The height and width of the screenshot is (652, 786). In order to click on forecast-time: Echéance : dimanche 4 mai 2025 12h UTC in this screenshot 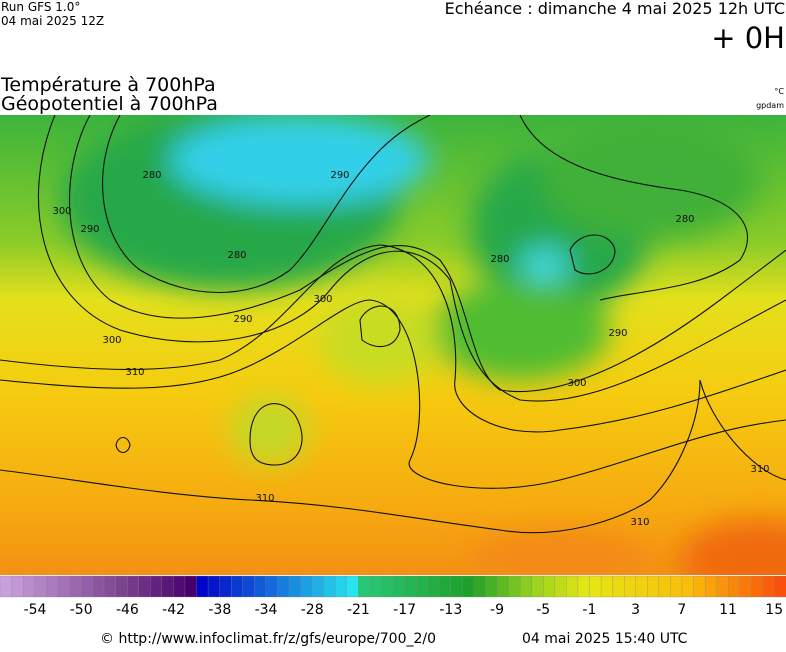, I will do `click(615, 9)`.